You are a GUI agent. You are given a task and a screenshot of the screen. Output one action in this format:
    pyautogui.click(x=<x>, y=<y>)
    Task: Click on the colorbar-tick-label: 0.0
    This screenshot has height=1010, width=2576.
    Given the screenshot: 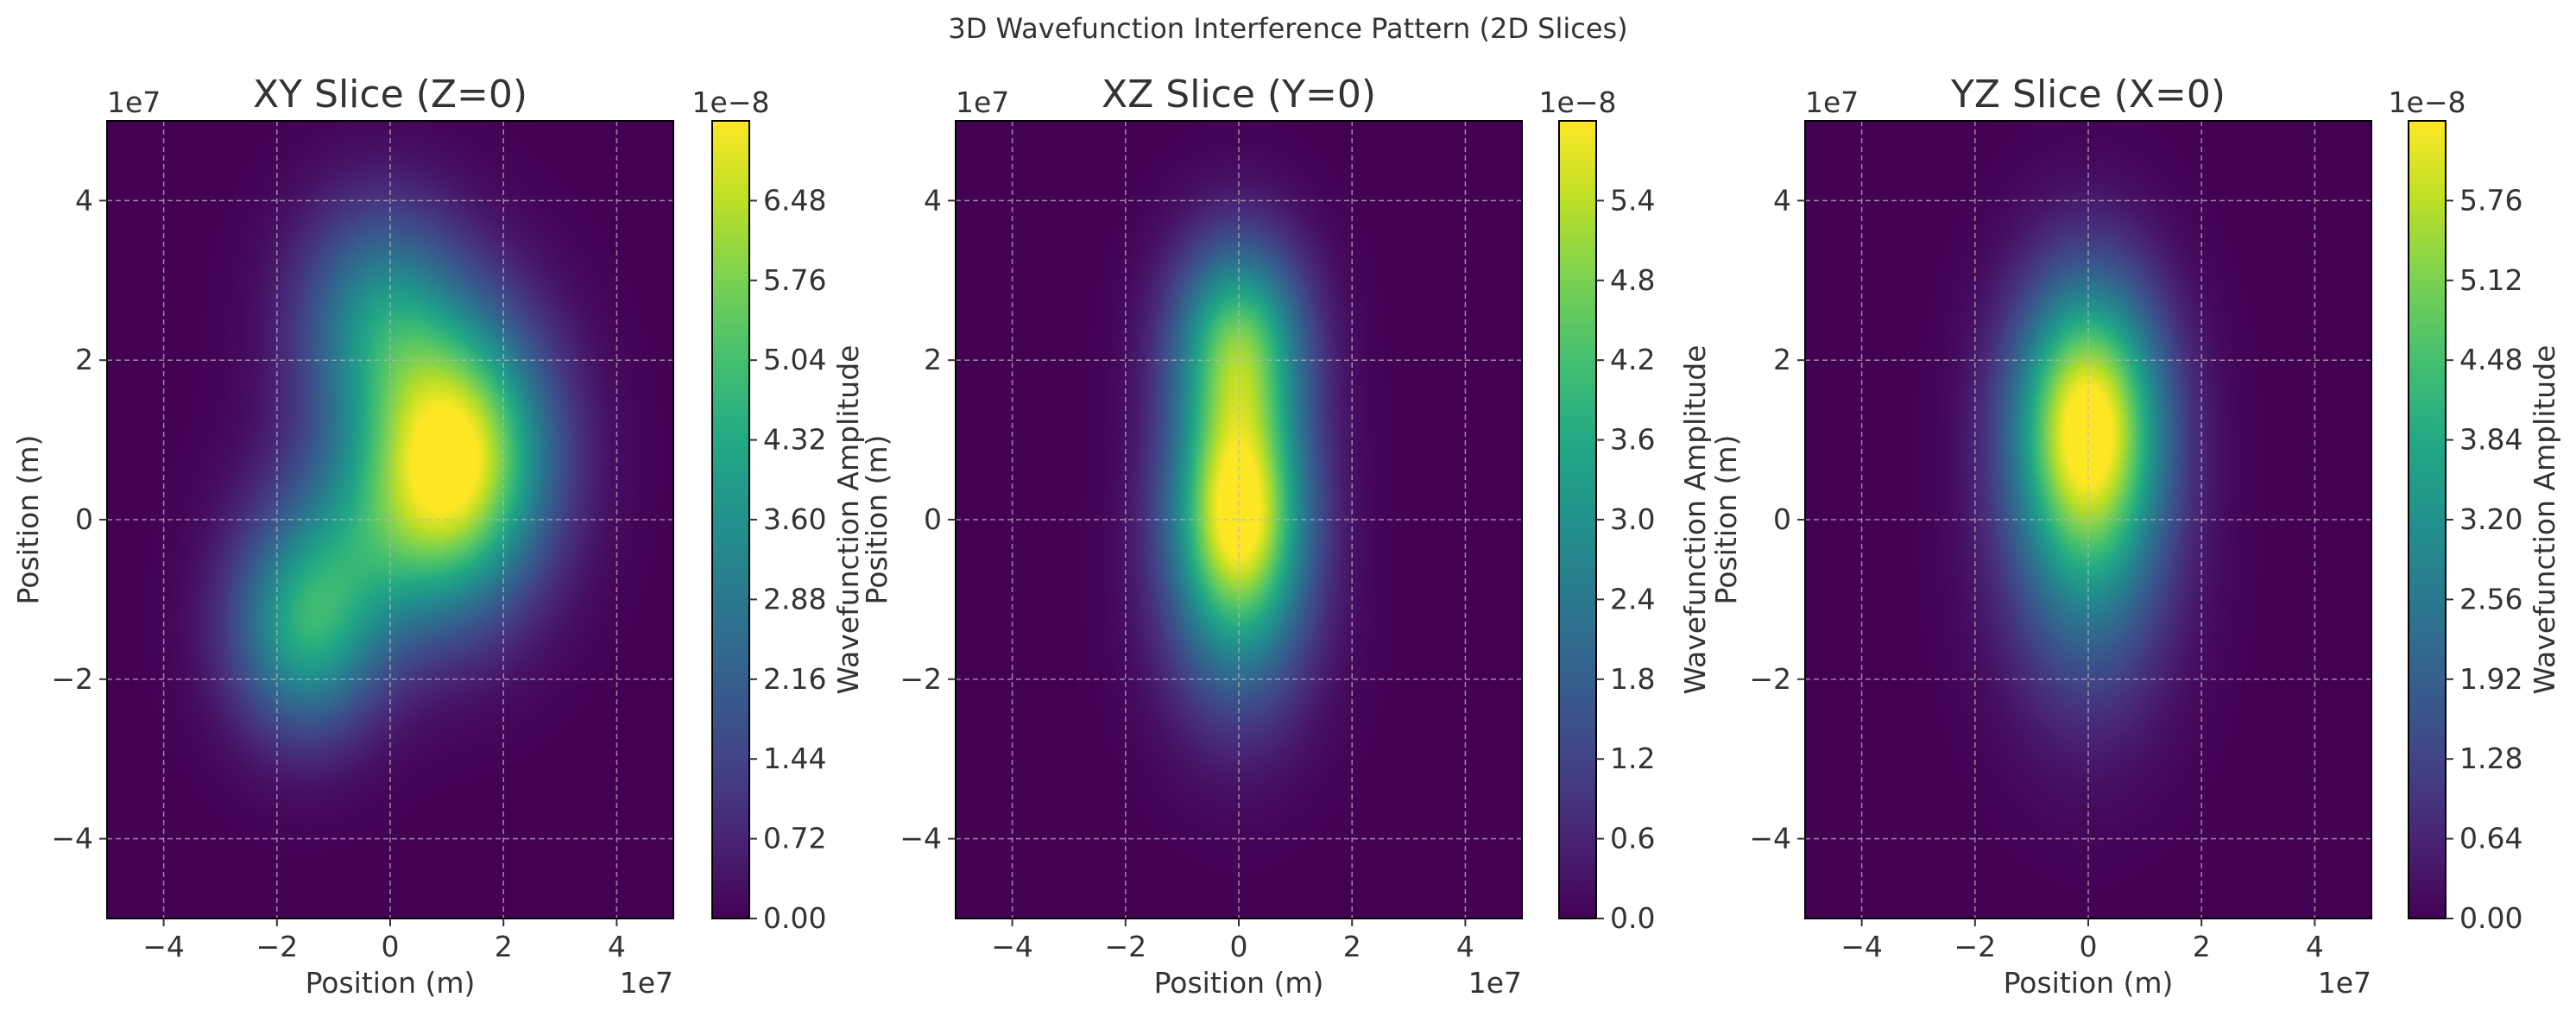 What is the action you would take?
    pyautogui.click(x=1632, y=918)
    